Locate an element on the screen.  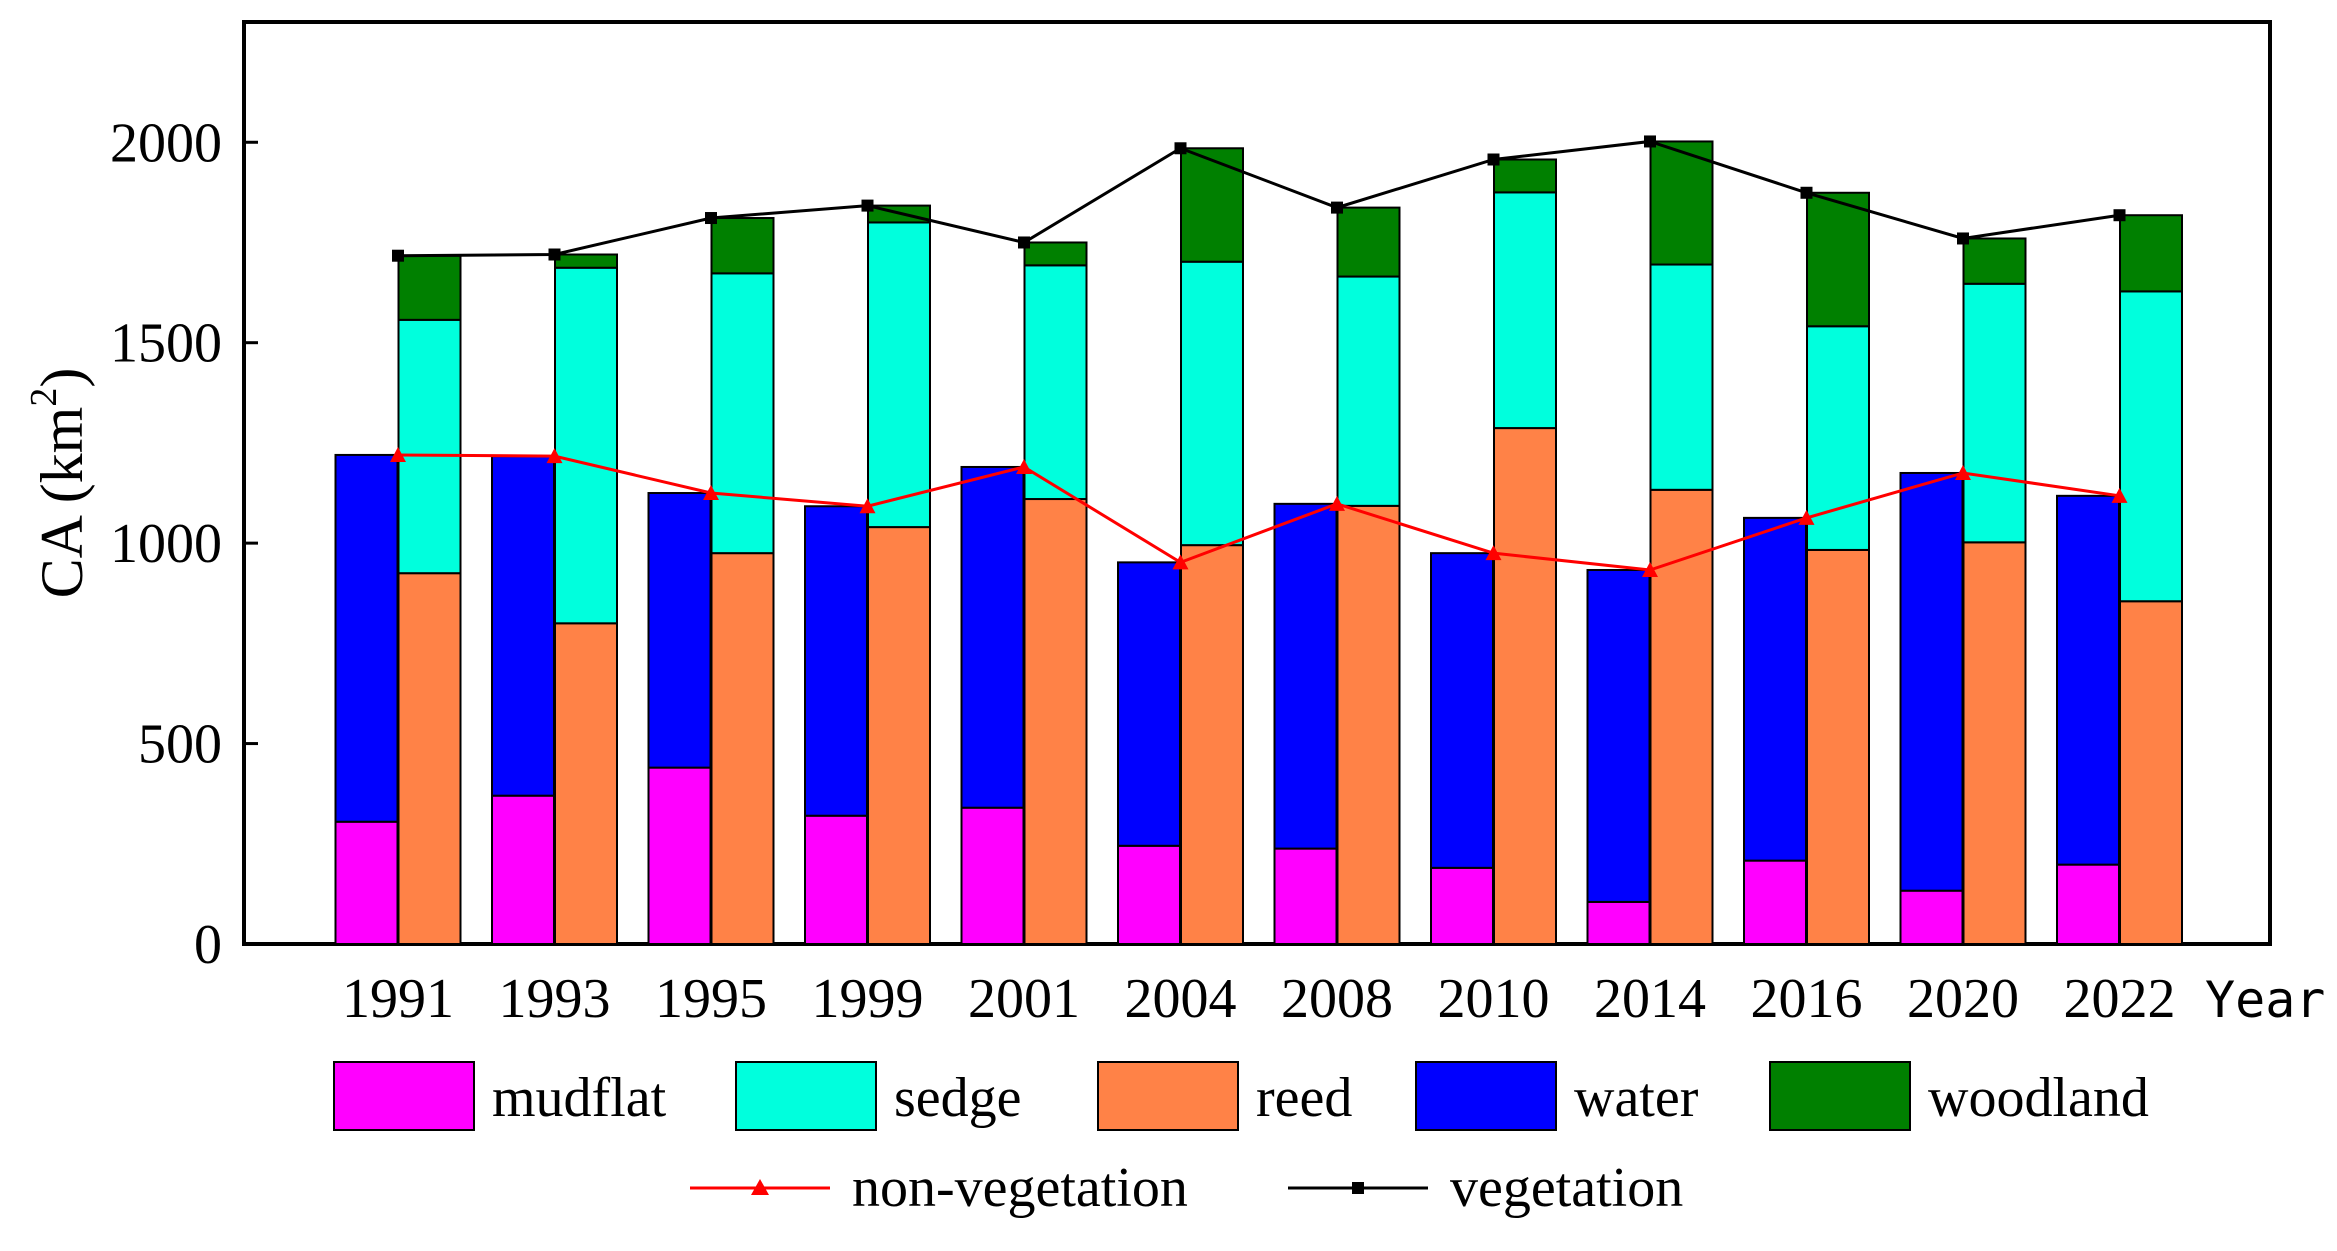
x-axis-title: Year is located at coordinates (2265, 1000).